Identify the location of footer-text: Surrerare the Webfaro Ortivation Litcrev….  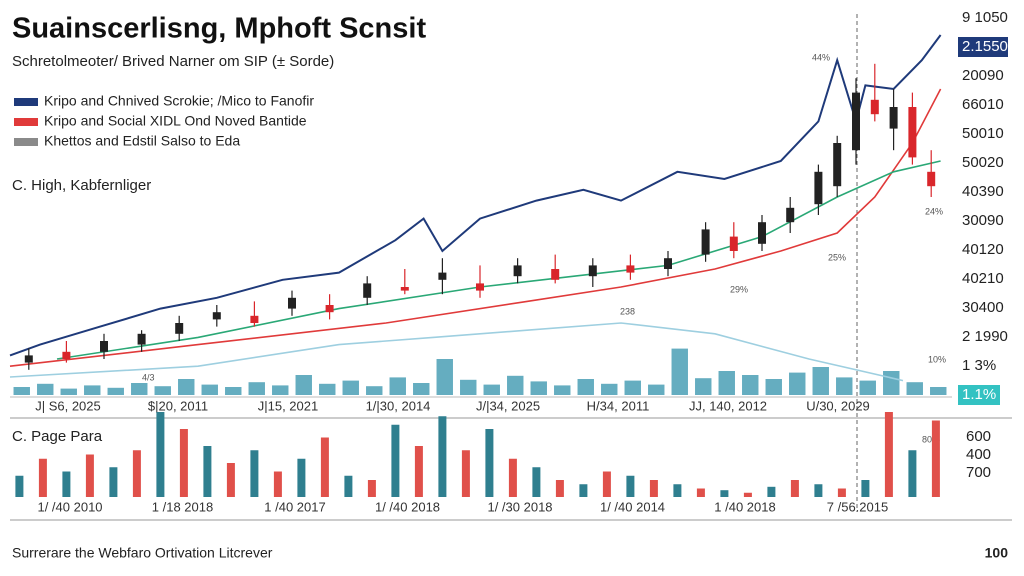
(142, 553).